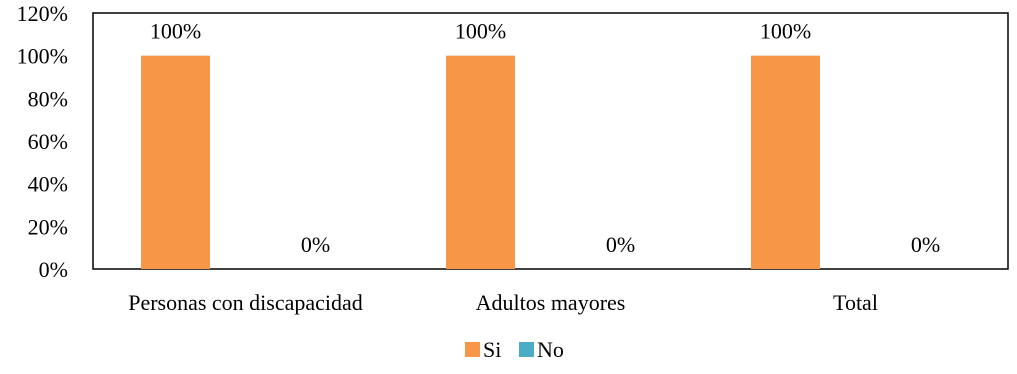 Image resolution: width=1017 pixels, height=374 pixels. What do you see at coordinates (48, 226) in the screenshot?
I see `y-tick-label: 20%` at bounding box center [48, 226].